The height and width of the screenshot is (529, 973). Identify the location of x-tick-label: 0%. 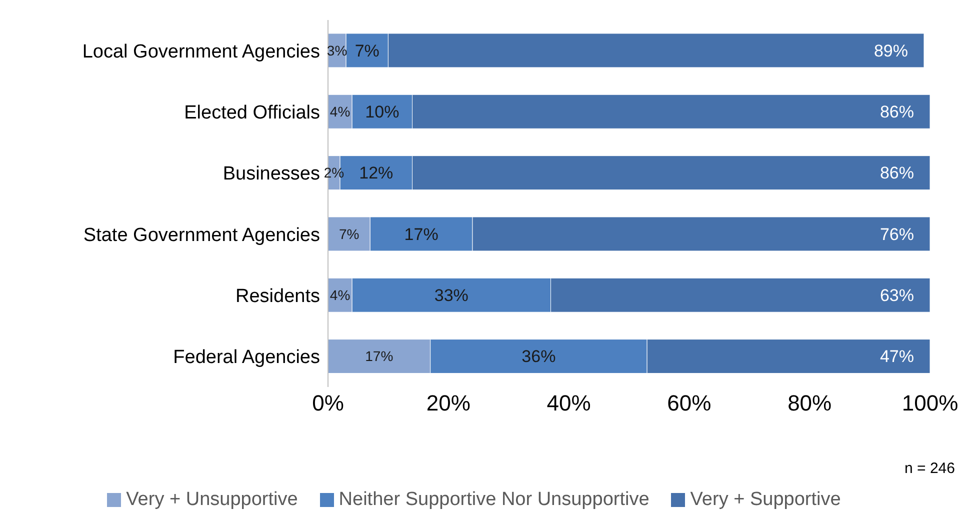
(328, 403).